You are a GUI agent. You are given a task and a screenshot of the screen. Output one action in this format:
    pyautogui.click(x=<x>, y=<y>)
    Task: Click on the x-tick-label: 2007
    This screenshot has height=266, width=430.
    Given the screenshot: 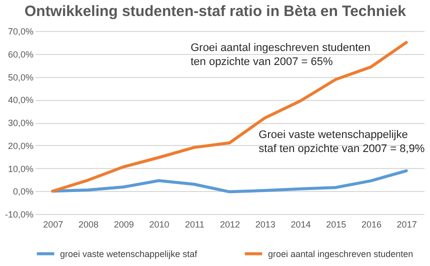 What is the action you would take?
    pyautogui.click(x=53, y=225)
    